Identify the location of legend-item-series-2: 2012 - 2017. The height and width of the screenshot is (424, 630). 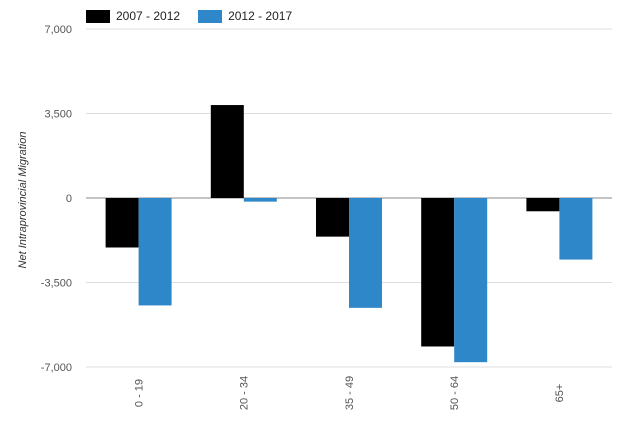
(245, 16).